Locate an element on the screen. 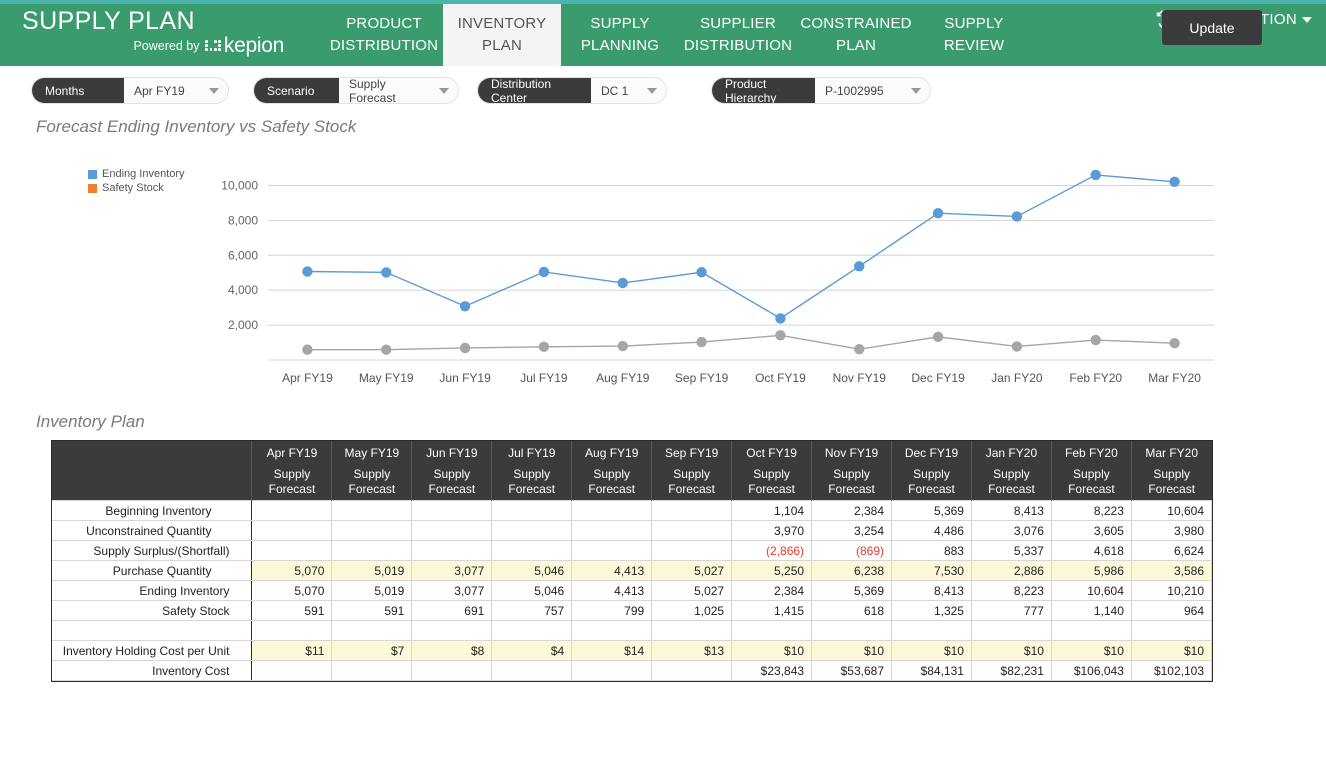 This screenshot has height=775, width=1326. data-cell: 3,605 is located at coordinates (1091, 530).